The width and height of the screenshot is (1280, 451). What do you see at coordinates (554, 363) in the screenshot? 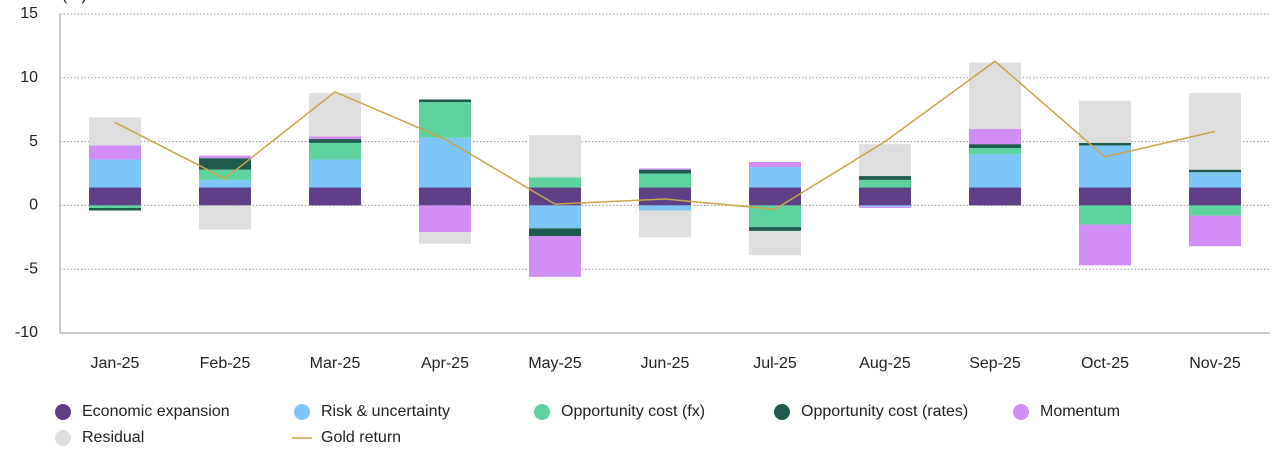
I see `x-tick-label: May-25` at bounding box center [554, 363].